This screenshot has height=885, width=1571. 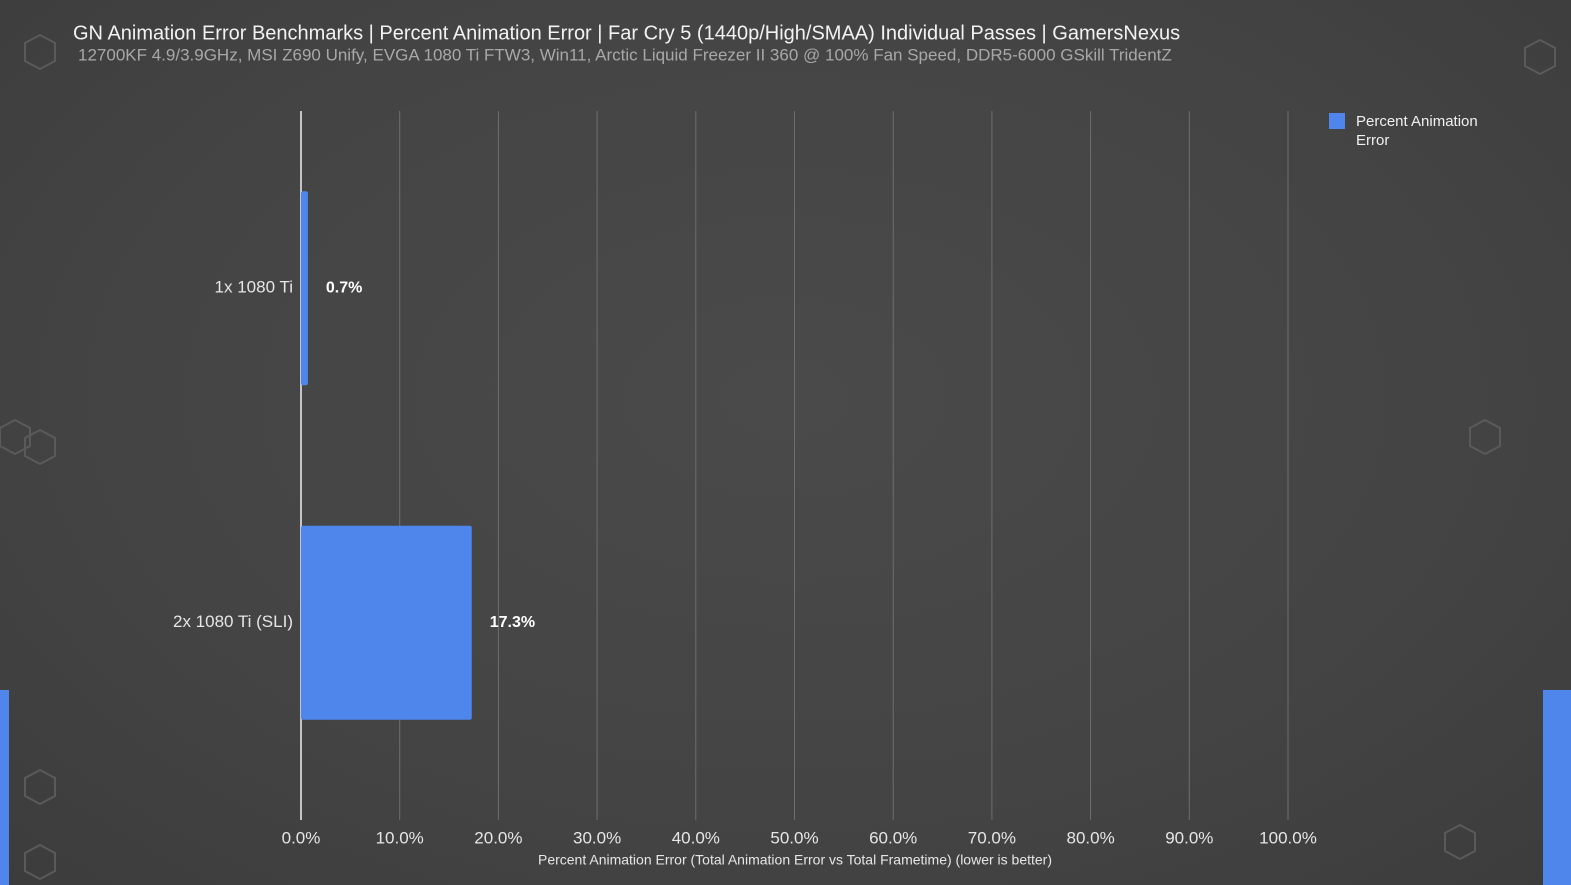 I want to click on x-tick-label: 50.0%, so click(x=794, y=837).